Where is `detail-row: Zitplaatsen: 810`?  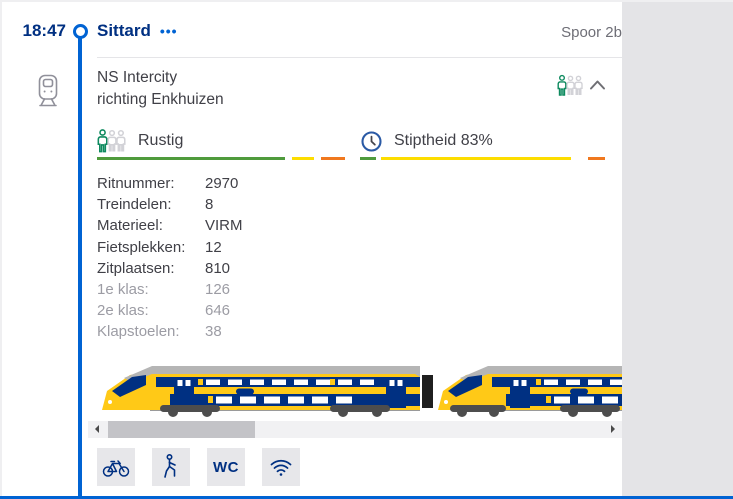
detail-row: Zitplaatsen: 810 is located at coordinates (164, 268).